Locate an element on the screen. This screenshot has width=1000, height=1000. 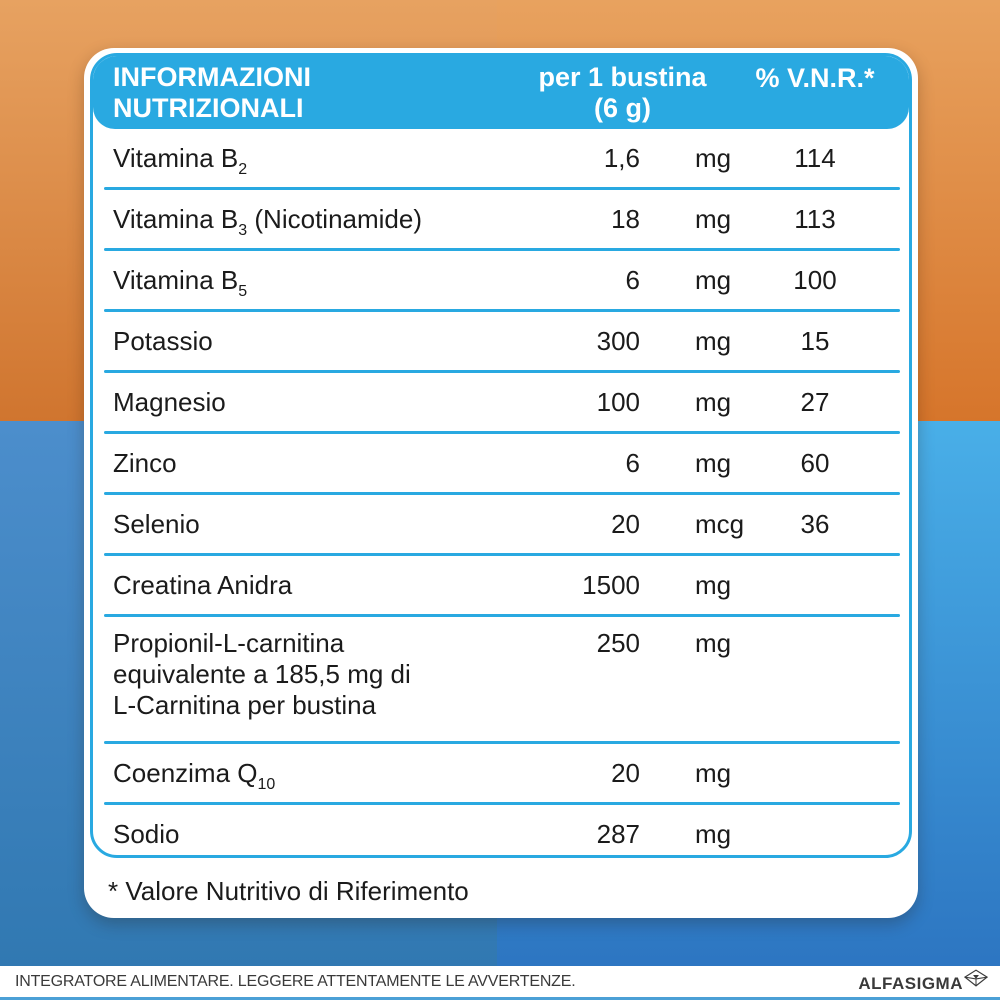
header-title-line1: INFORMAZIONI is located at coordinates (212, 76).